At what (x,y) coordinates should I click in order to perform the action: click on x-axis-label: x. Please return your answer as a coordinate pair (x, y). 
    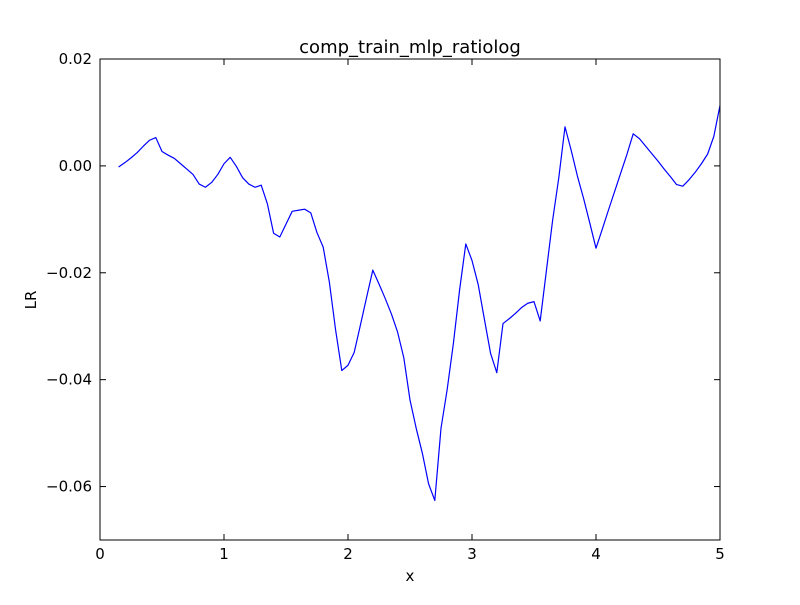
    Looking at the image, I should click on (410, 576).